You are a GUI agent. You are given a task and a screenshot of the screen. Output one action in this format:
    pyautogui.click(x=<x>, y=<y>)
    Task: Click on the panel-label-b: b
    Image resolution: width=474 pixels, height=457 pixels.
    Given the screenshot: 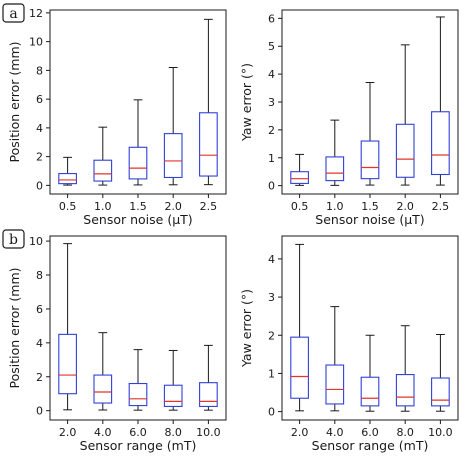 What is the action you would take?
    pyautogui.click(x=13, y=239)
    